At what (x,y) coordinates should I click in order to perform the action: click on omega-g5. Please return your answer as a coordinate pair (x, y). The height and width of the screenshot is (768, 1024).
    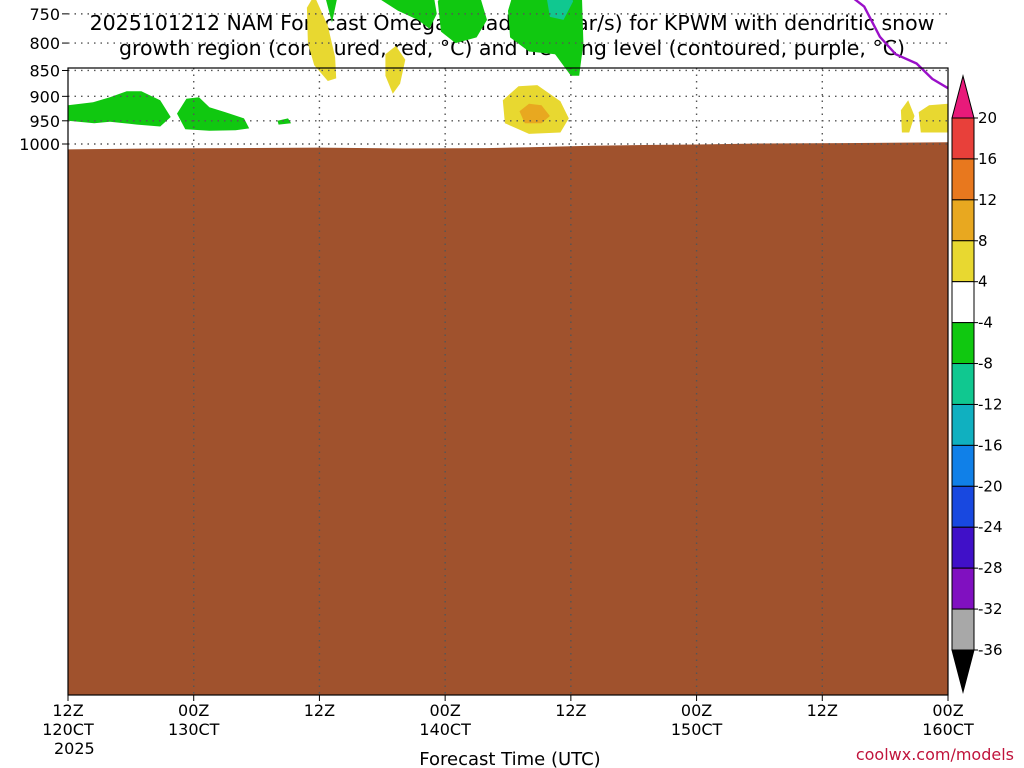
    Looking at the image, I should click on (409, 14).